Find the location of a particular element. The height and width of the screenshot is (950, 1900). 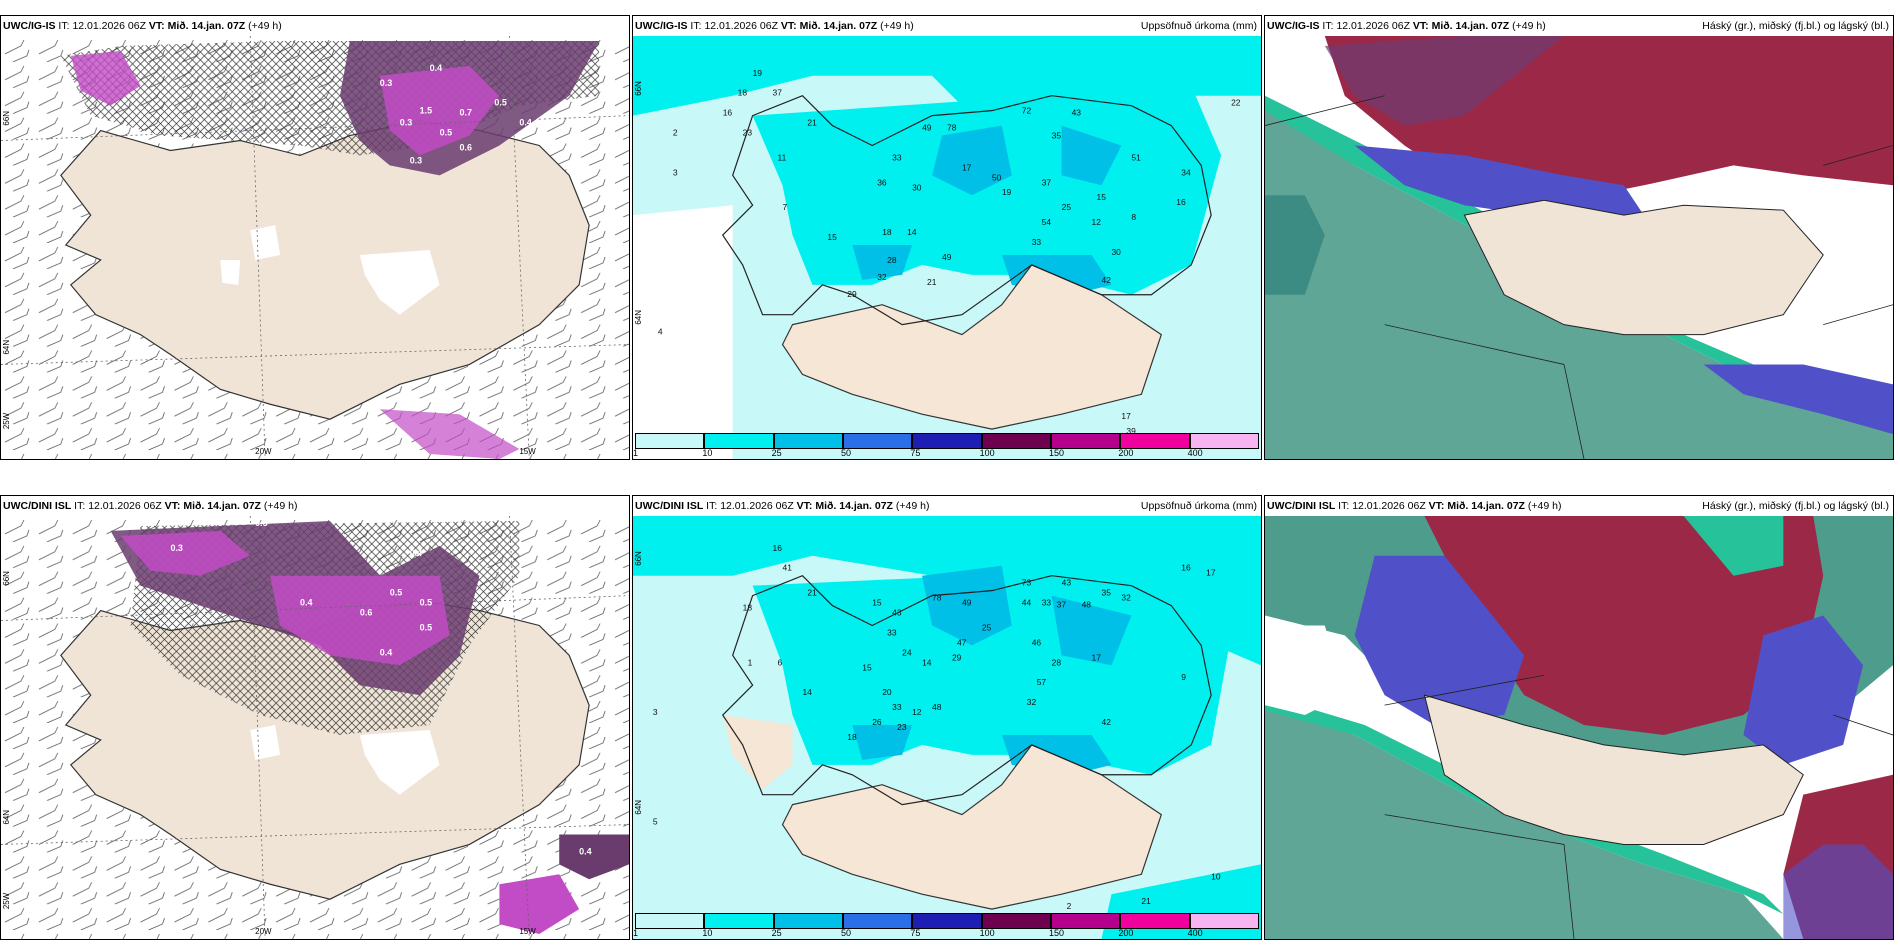

precip-value: 51 is located at coordinates (1136, 157).